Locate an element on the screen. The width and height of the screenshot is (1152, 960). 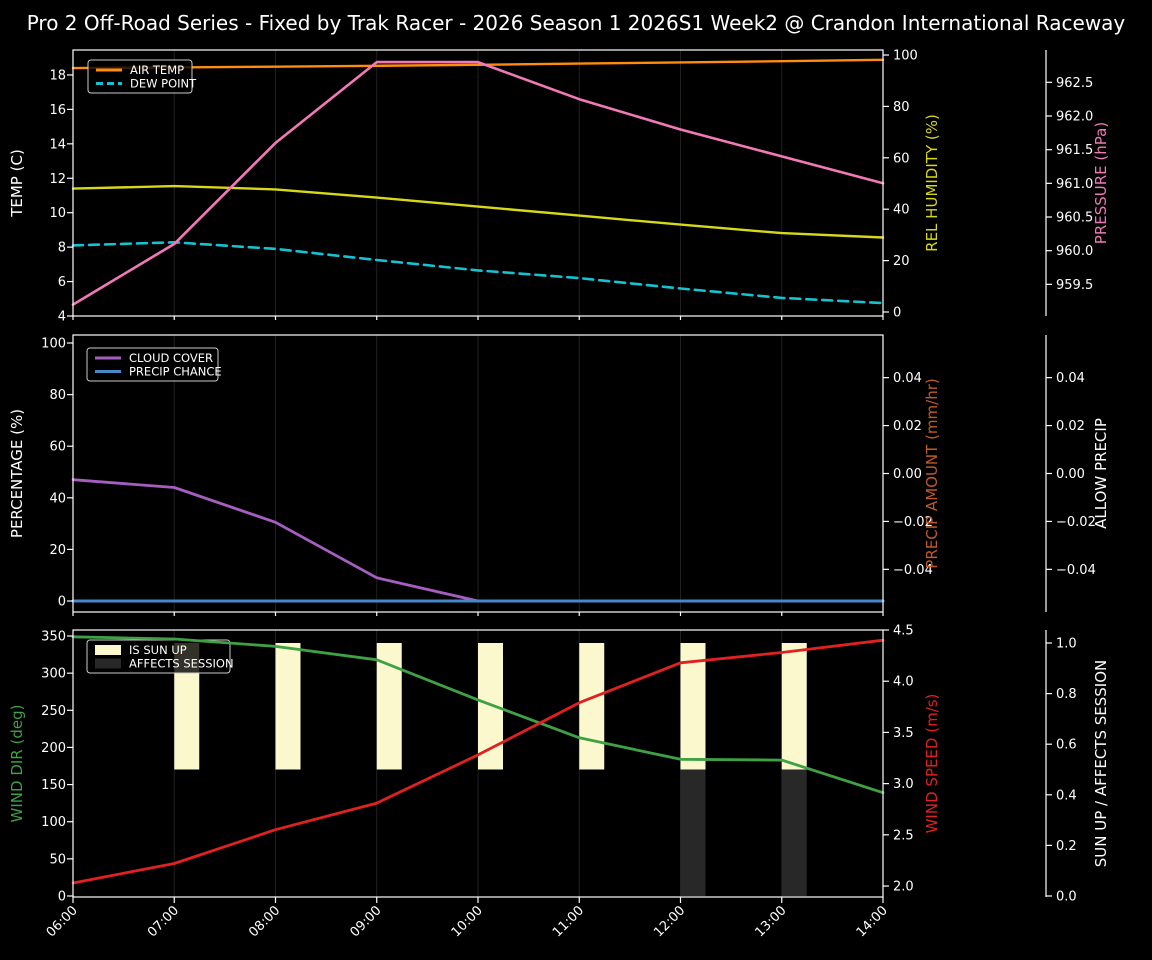
tick-label: 60 is located at coordinates (57, 447).